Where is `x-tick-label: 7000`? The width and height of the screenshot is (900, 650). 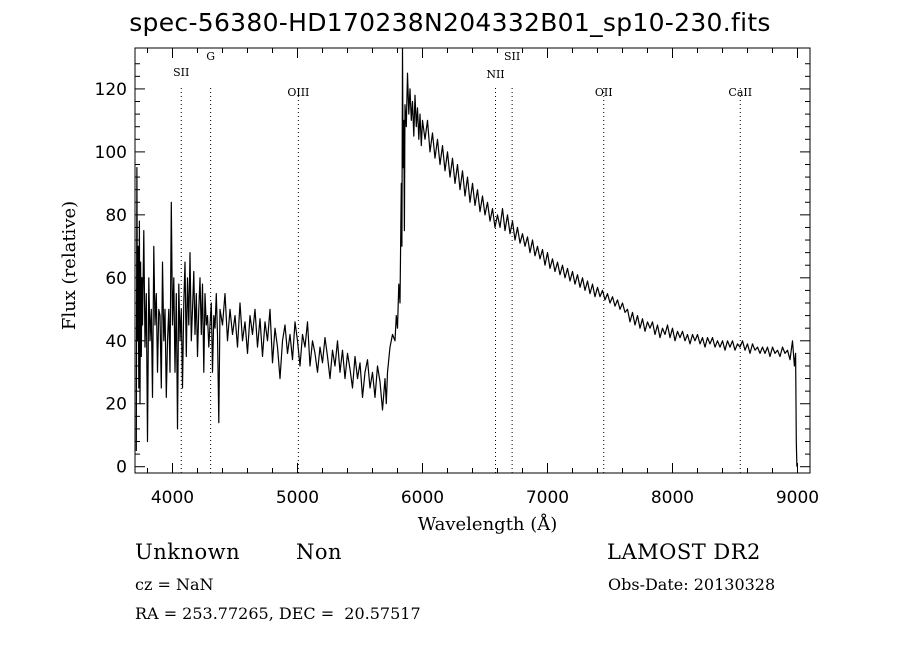
x-tick-label: 7000 is located at coordinates (547, 498).